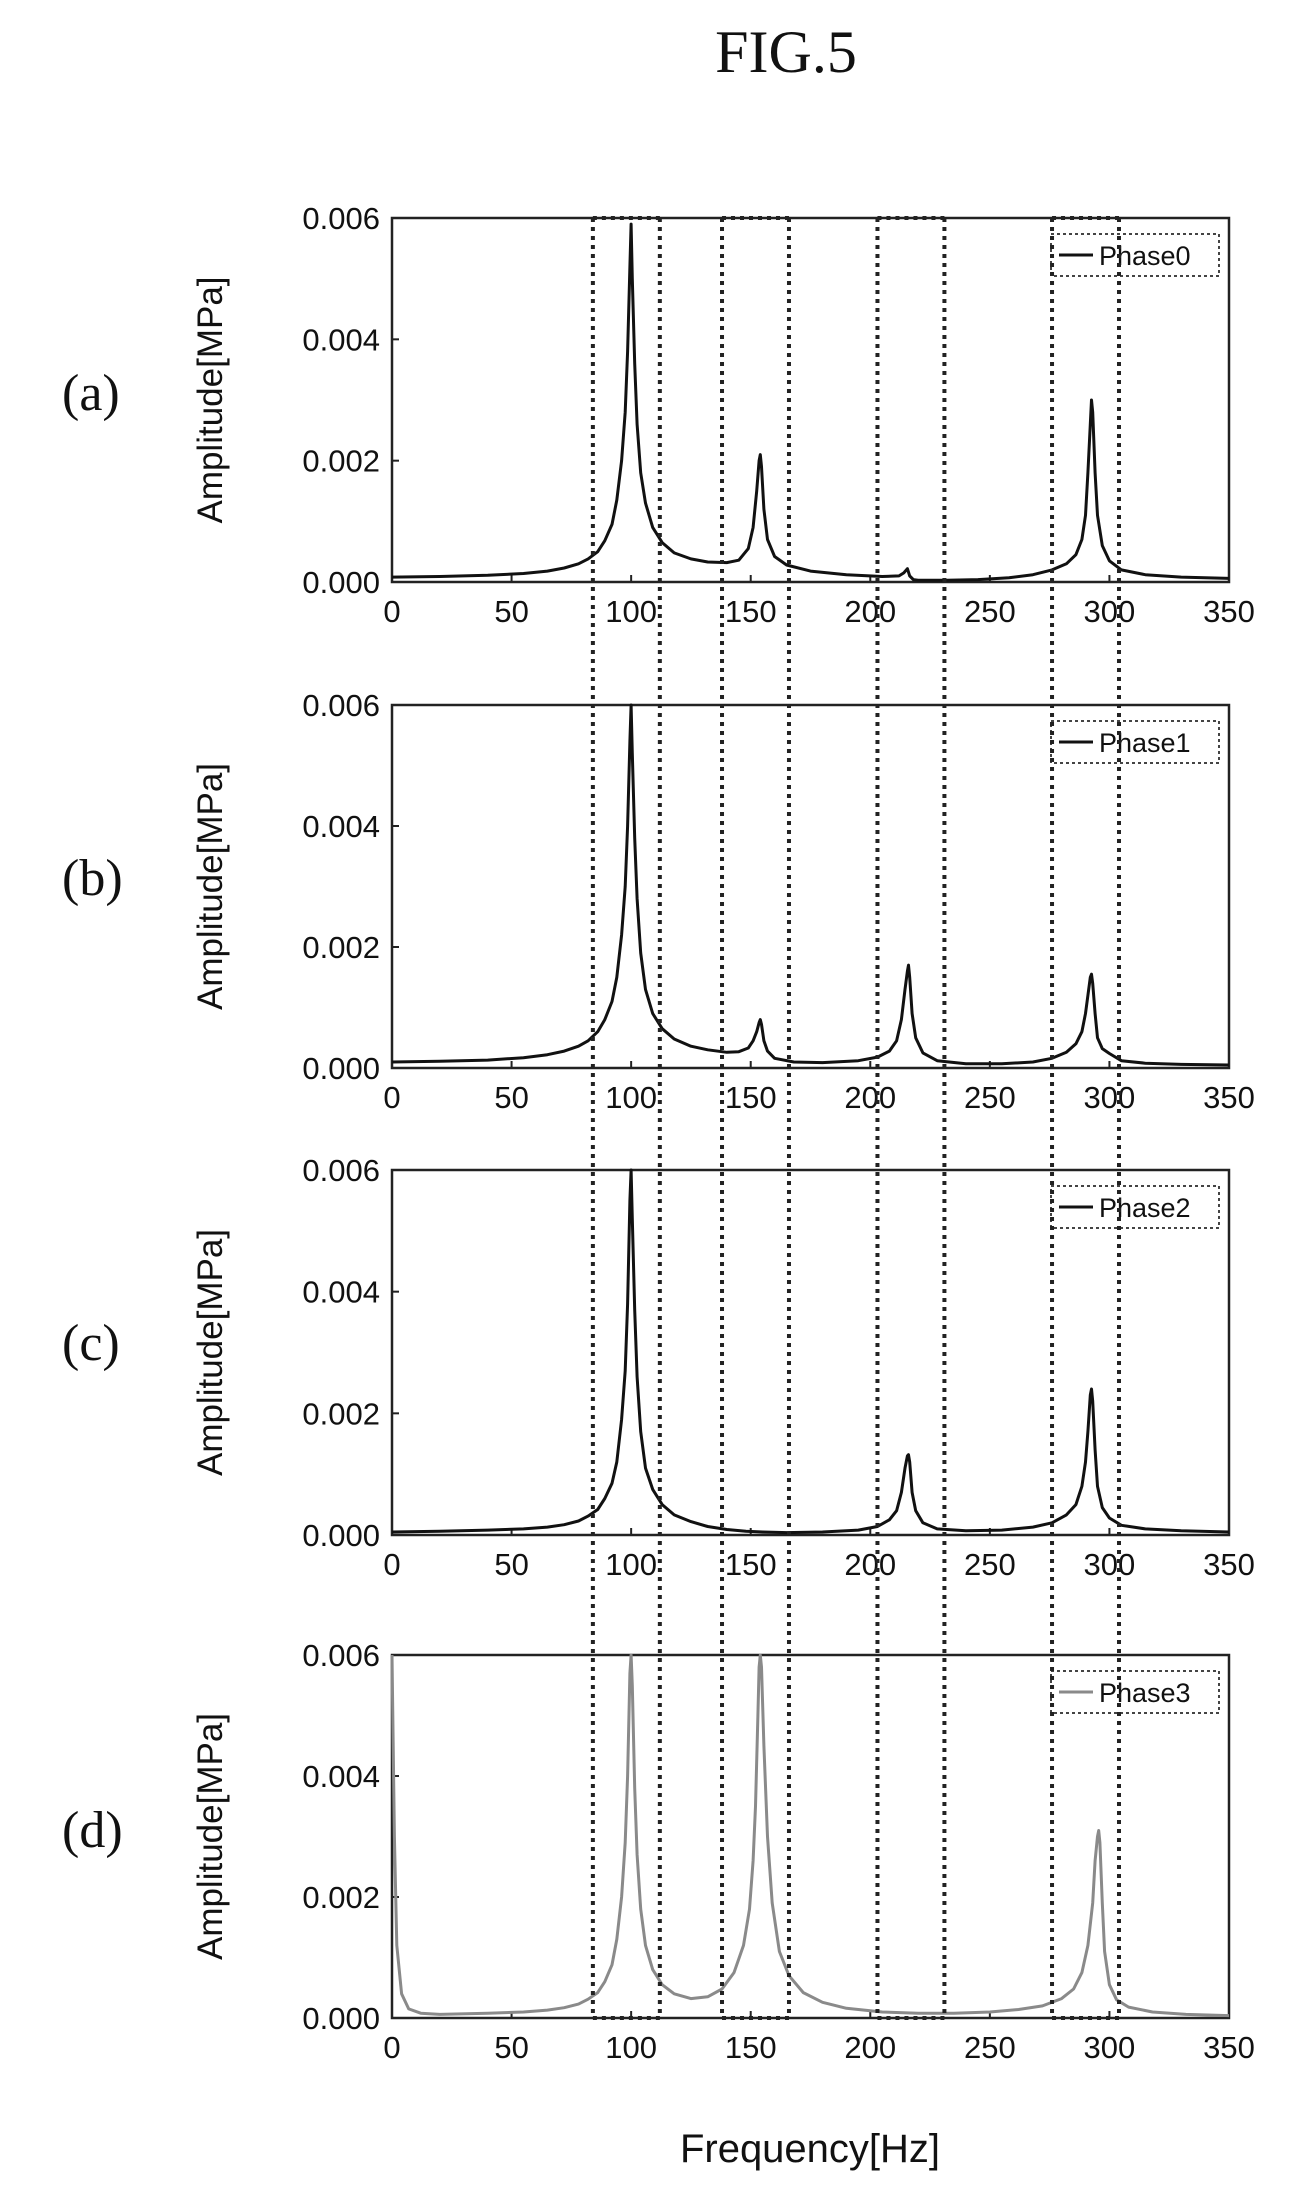 The width and height of the screenshot is (1304, 2203). Describe the element at coordinates (810, 2149) in the screenshot. I see `x-axis-label: Frequency[Hz]` at that location.